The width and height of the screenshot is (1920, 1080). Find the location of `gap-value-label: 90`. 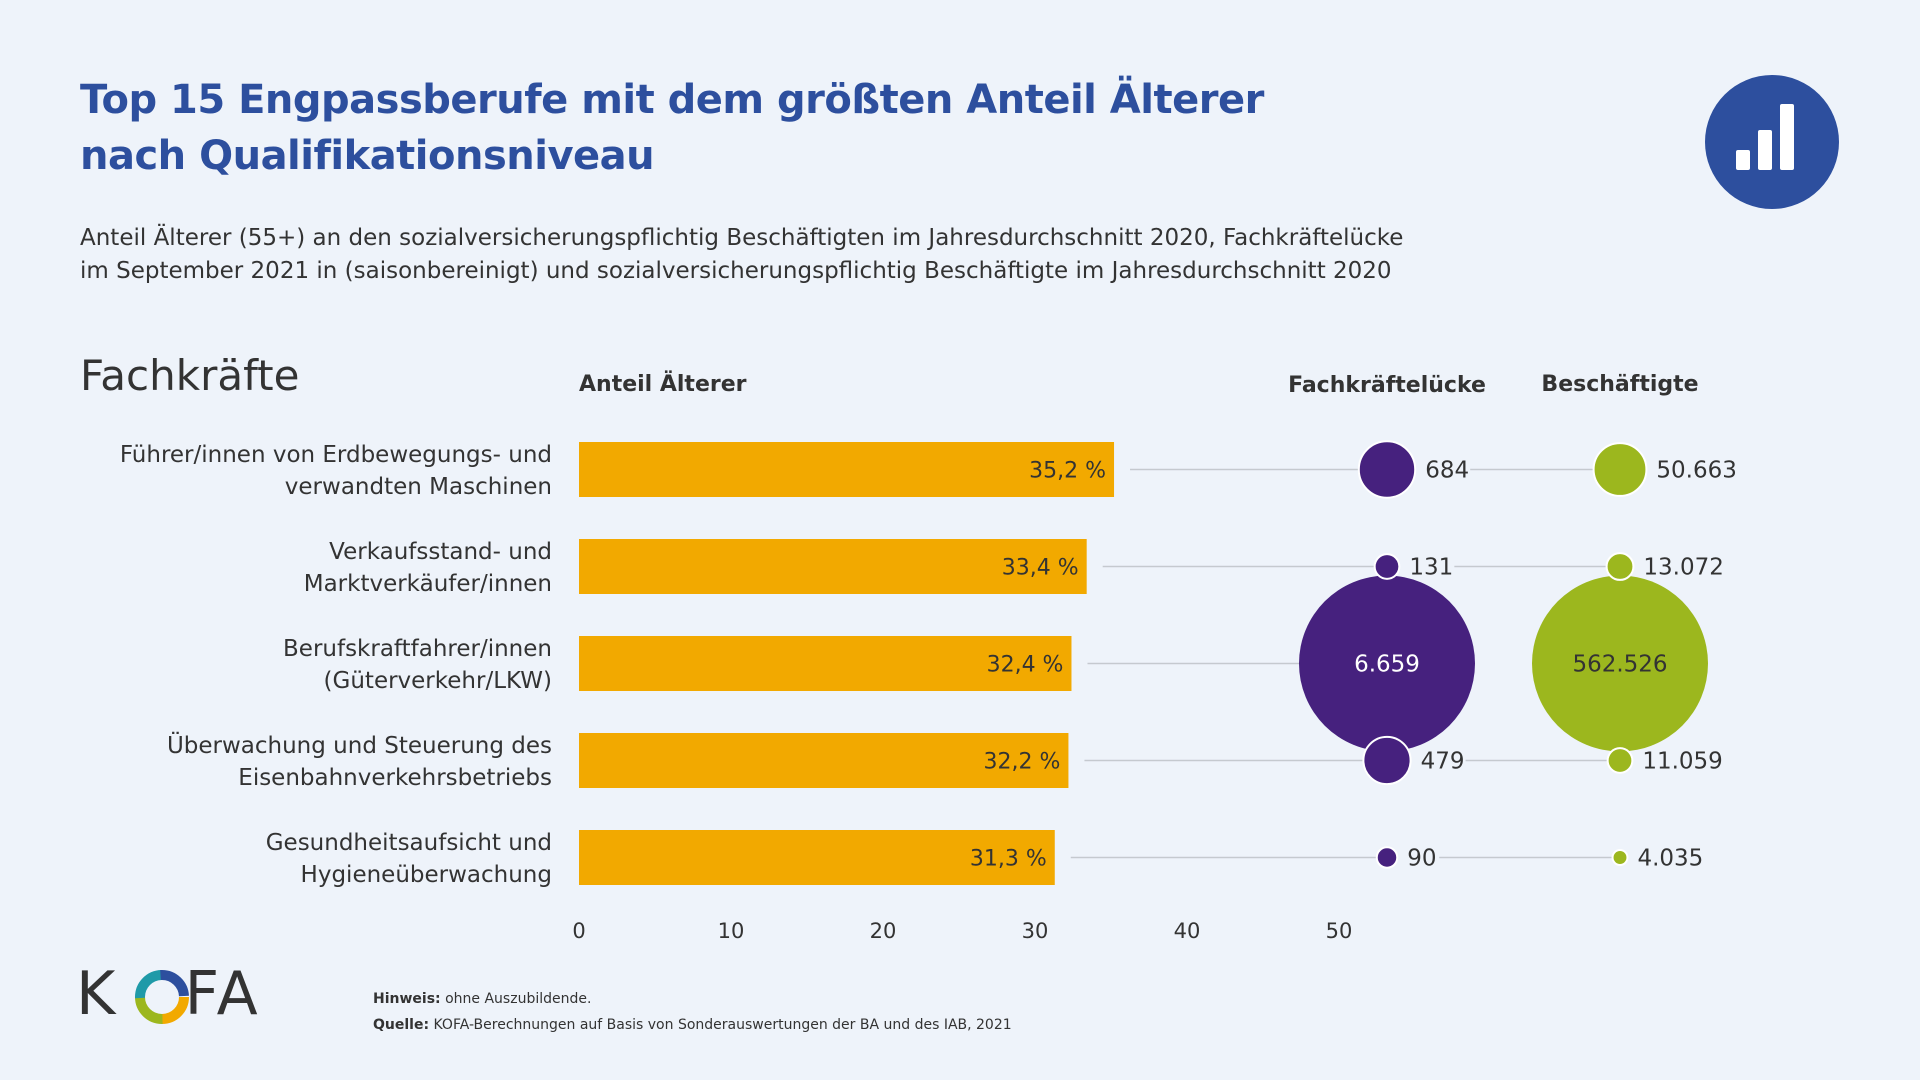

gap-value-label: 90 is located at coordinates (1421, 859).